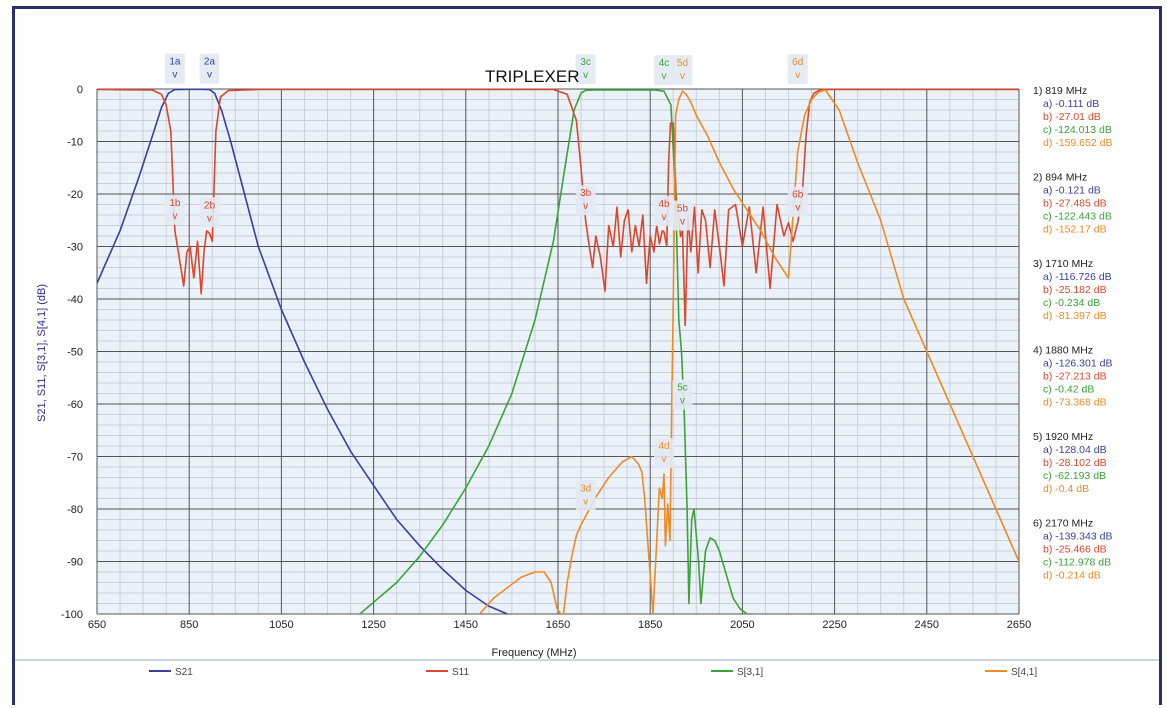 Image resolution: width=1167 pixels, height=708 pixels. I want to click on marker-tag-5b: 5b v, so click(682, 215).